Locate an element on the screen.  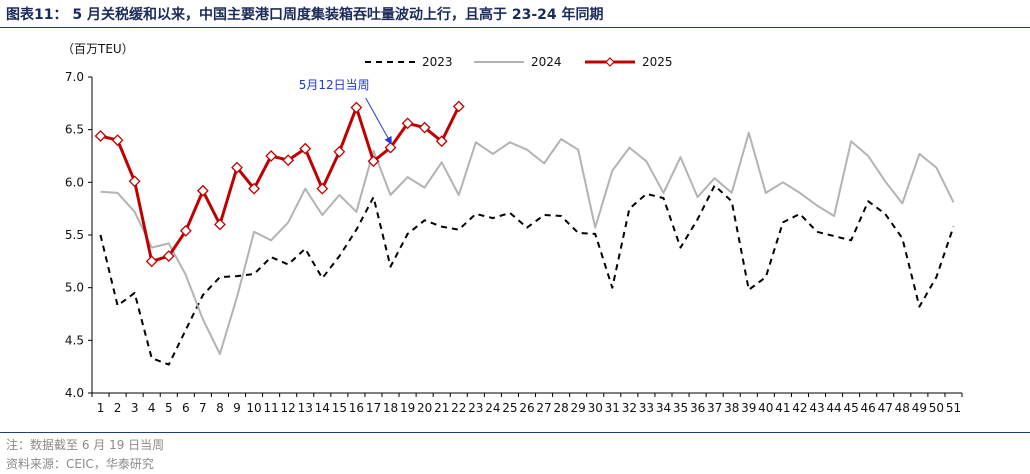
x-tick-label: 15 is located at coordinates (339, 408).